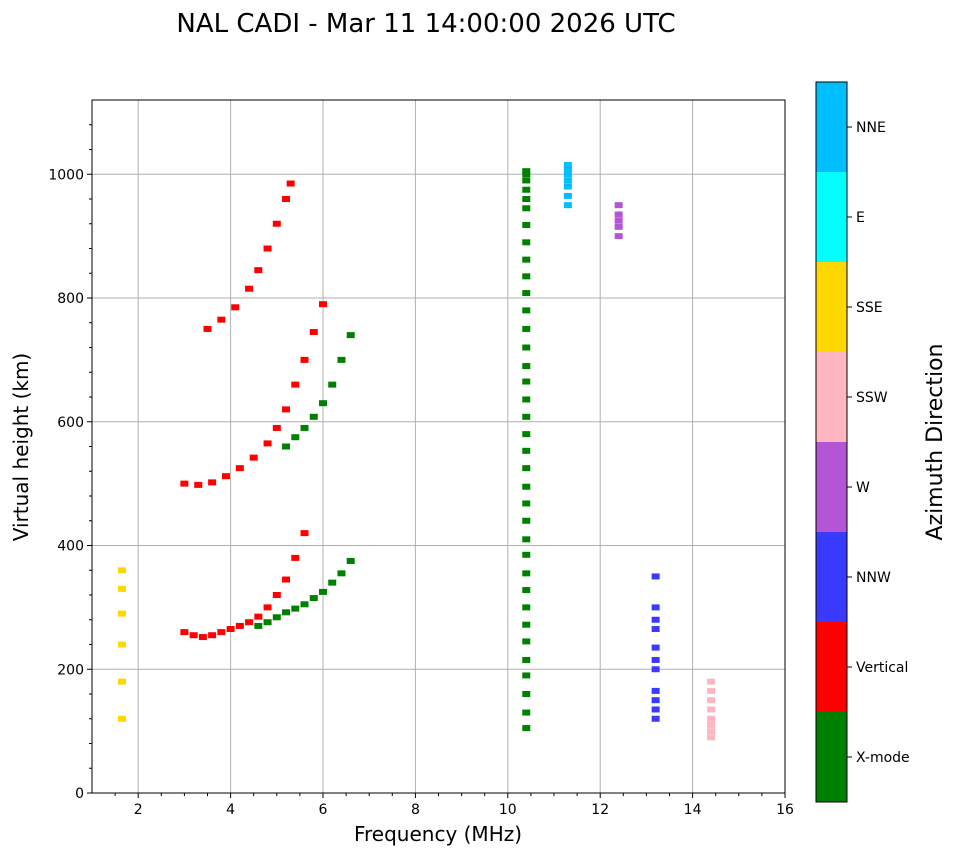 The width and height of the screenshot is (958, 857). What do you see at coordinates (138, 810) in the screenshot?
I see `x-tick-label: 2` at bounding box center [138, 810].